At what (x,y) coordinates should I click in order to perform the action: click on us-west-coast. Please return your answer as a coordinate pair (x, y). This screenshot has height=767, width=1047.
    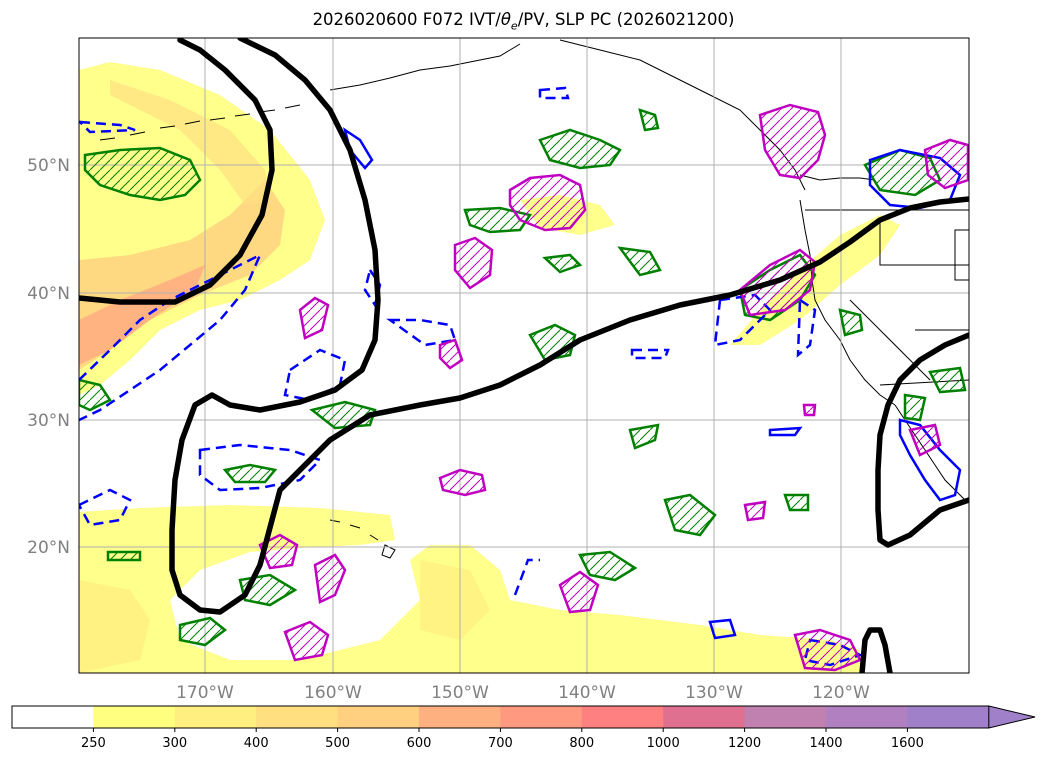
    Looking at the image, I should click on (847, 302).